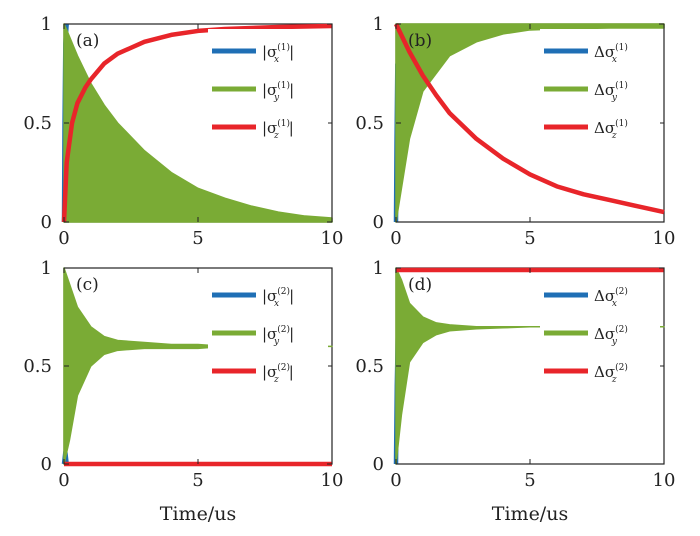 Image resolution: width=700 pixels, height=536 pixels. What do you see at coordinates (87, 41) in the screenshot?
I see `panel-label: (a)` at bounding box center [87, 41].